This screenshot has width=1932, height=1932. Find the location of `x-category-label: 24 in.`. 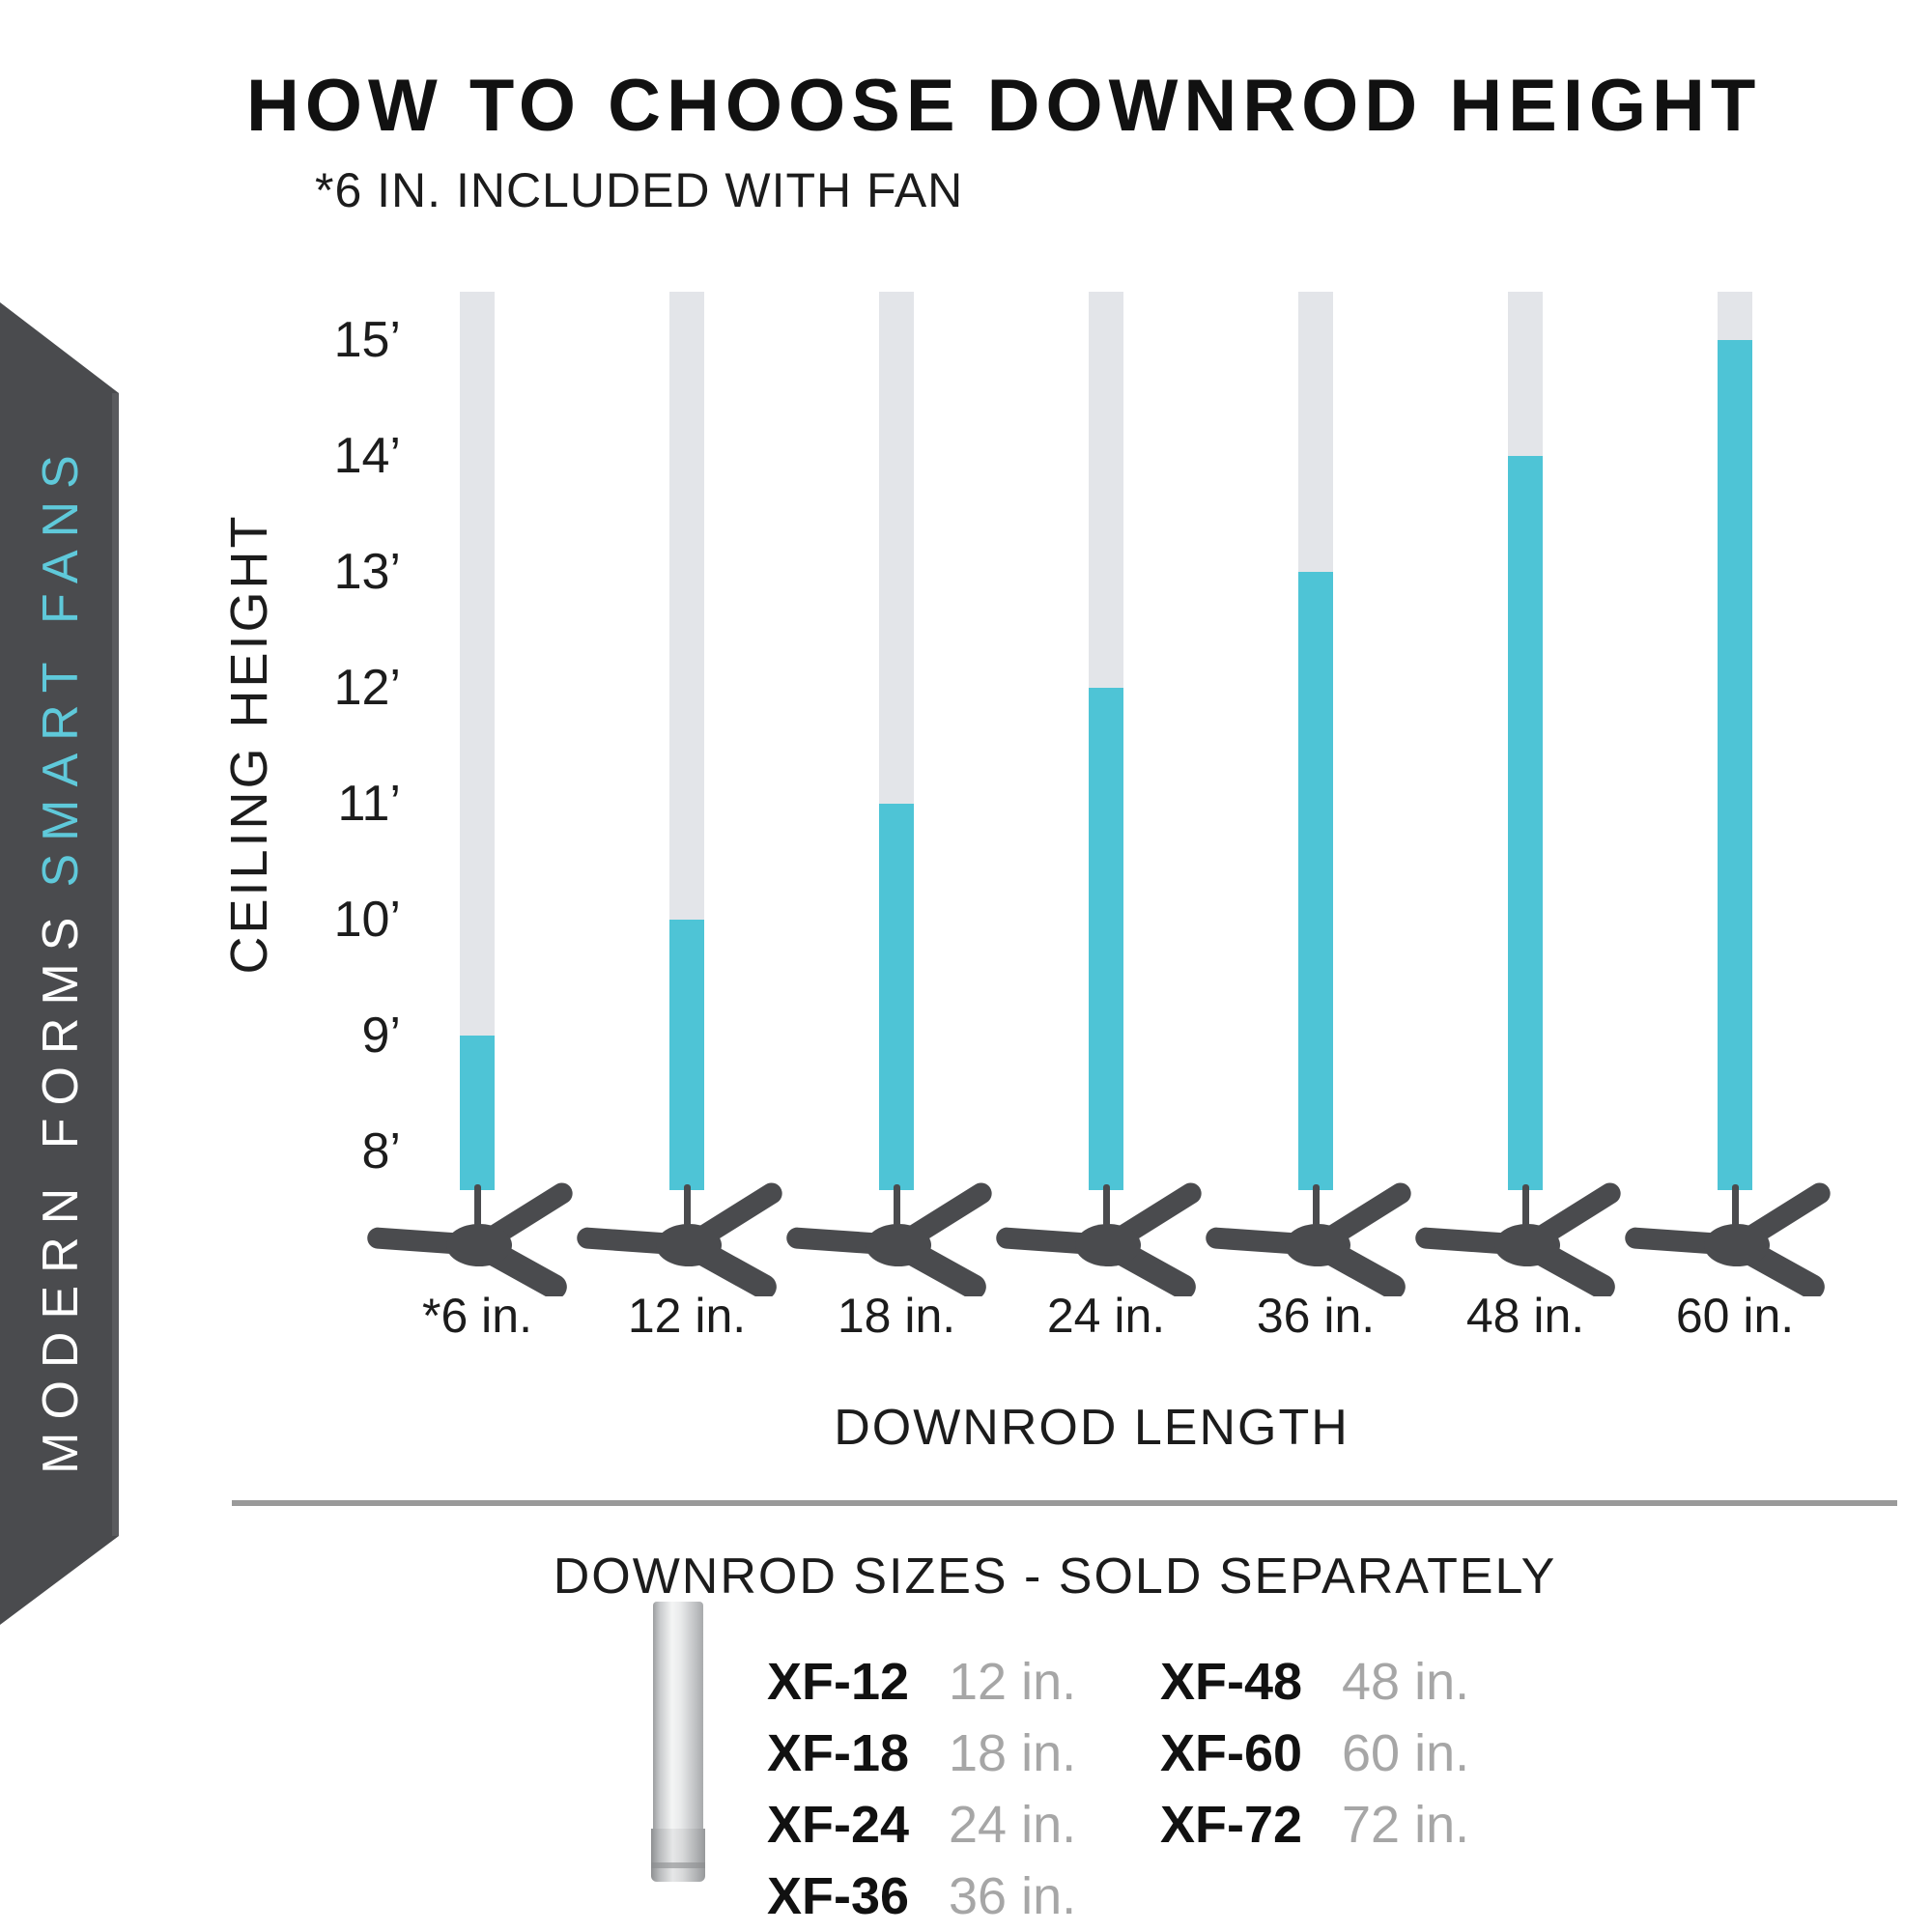

x-category-label: 24 in. is located at coordinates (1106, 1316).